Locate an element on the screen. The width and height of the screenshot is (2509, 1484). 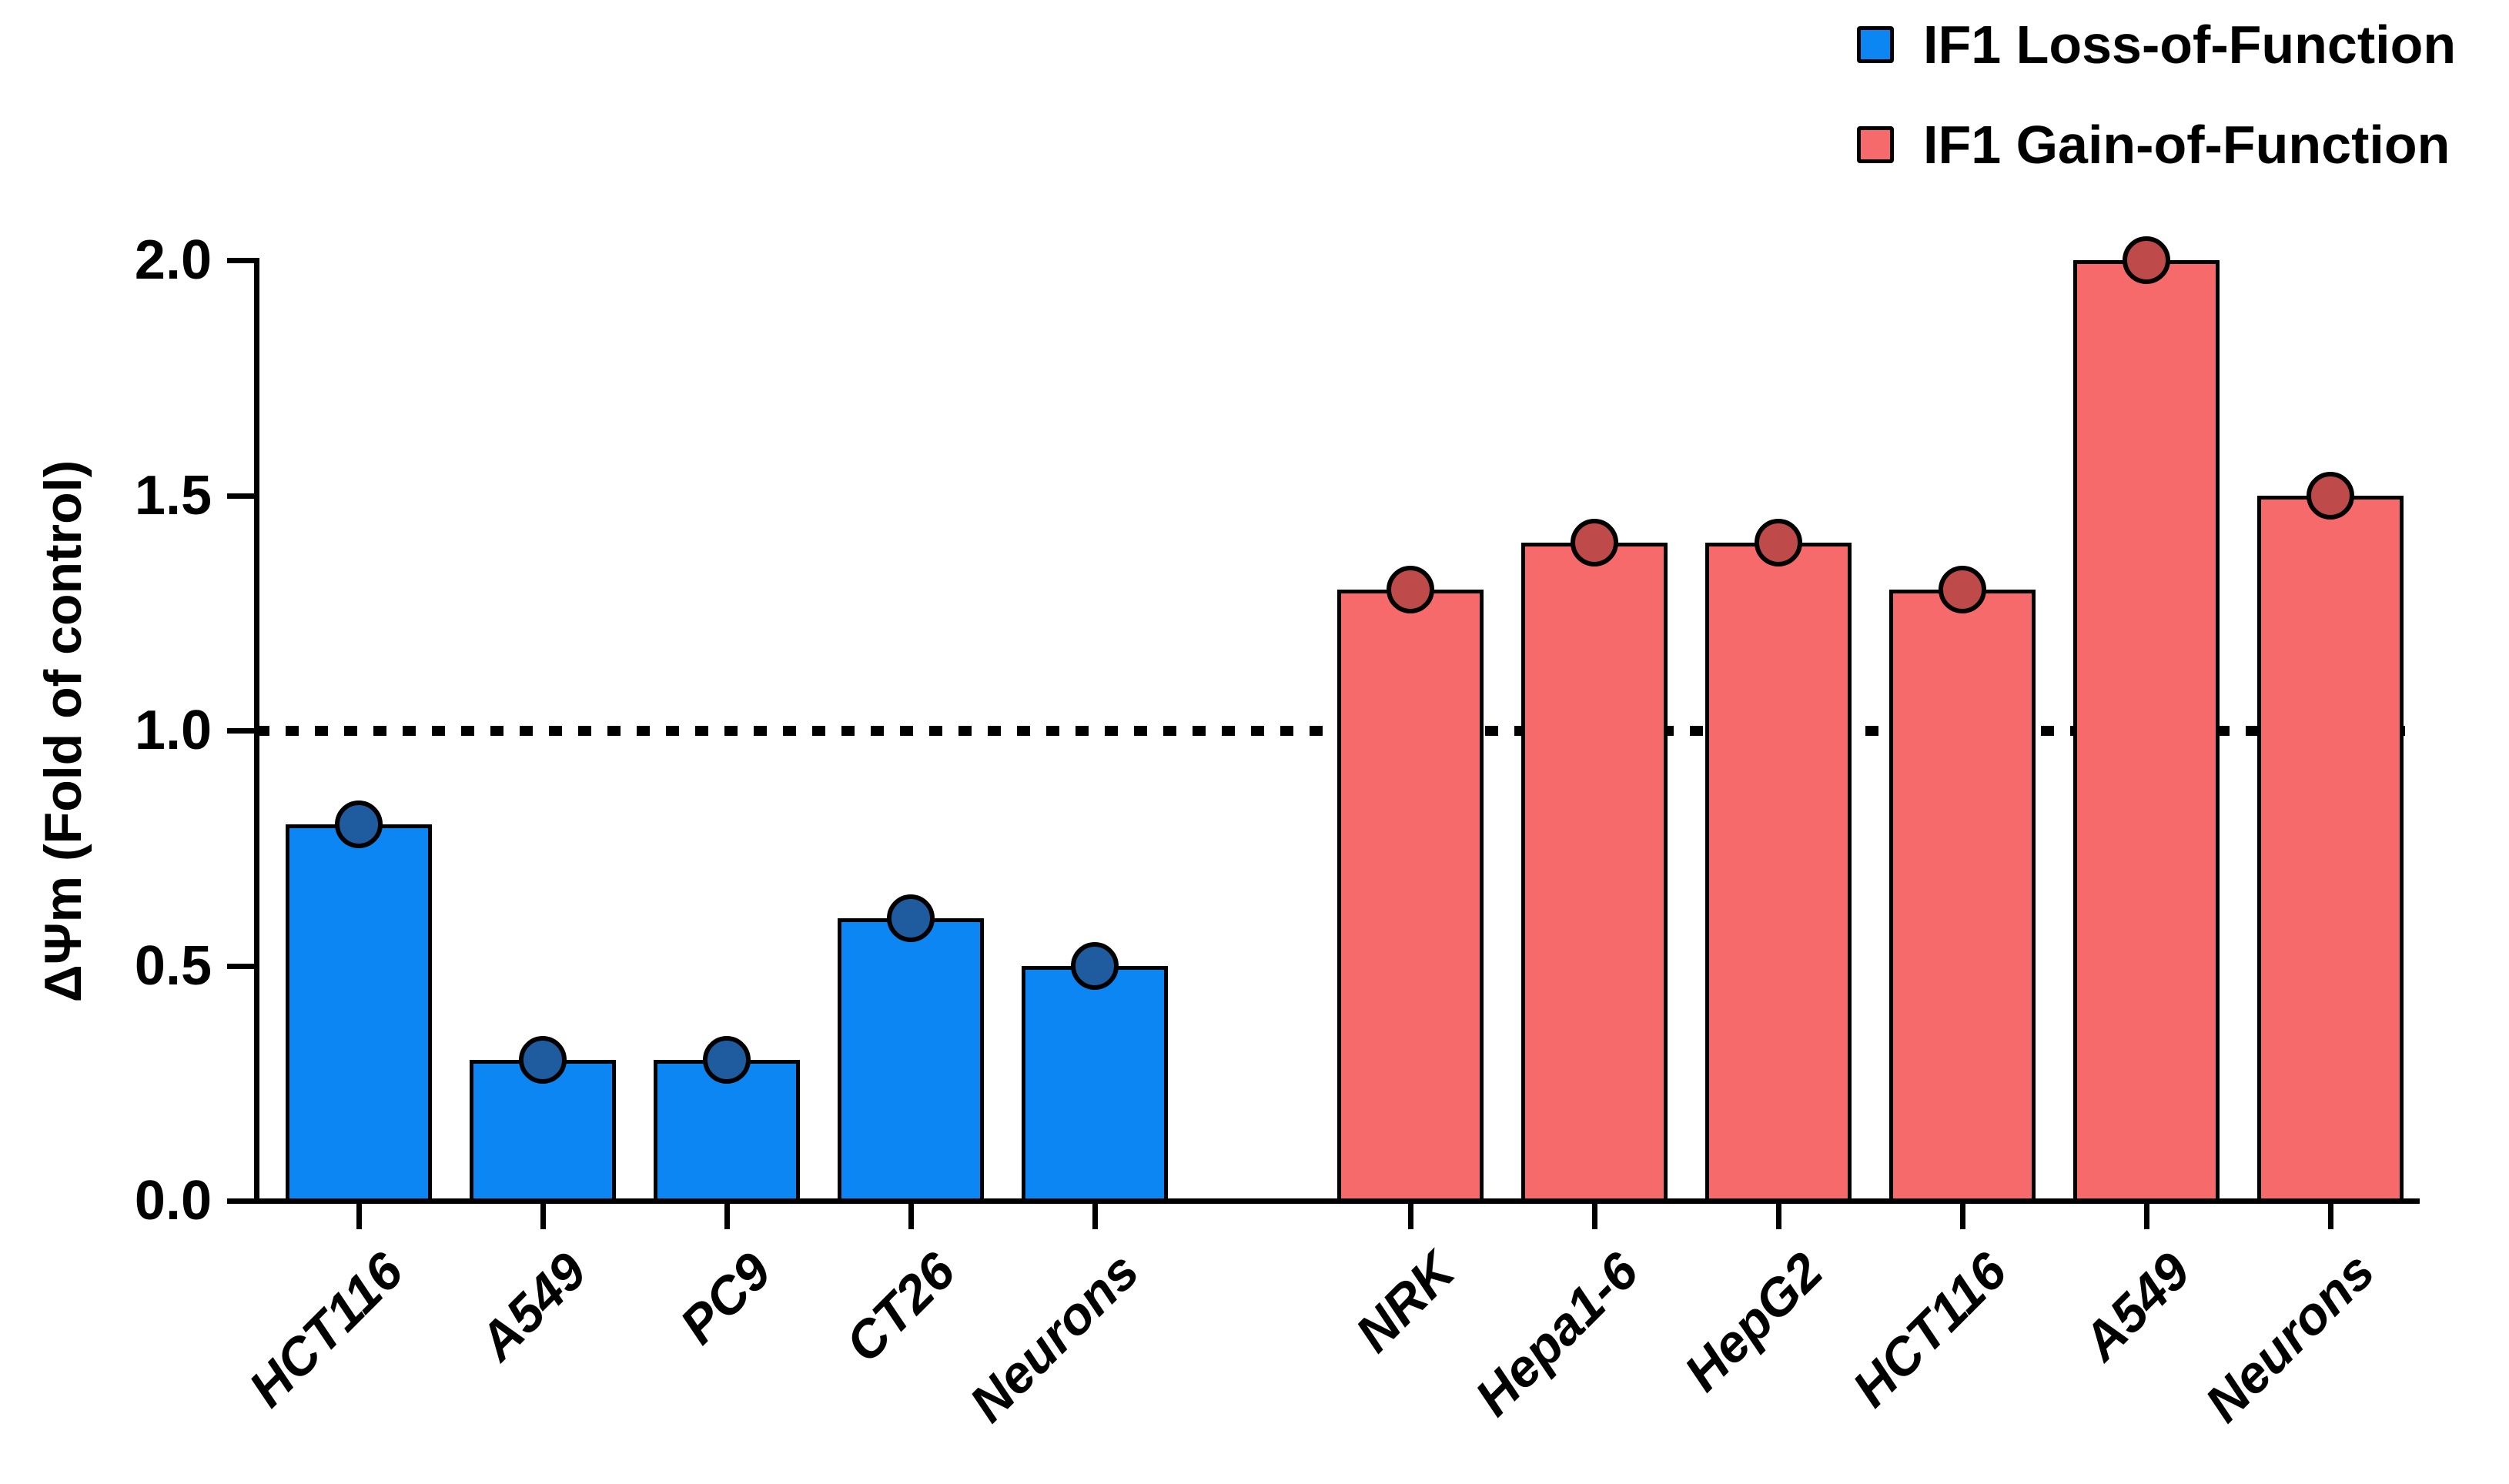
bar-HepG2 is located at coordinates (1778, 873).